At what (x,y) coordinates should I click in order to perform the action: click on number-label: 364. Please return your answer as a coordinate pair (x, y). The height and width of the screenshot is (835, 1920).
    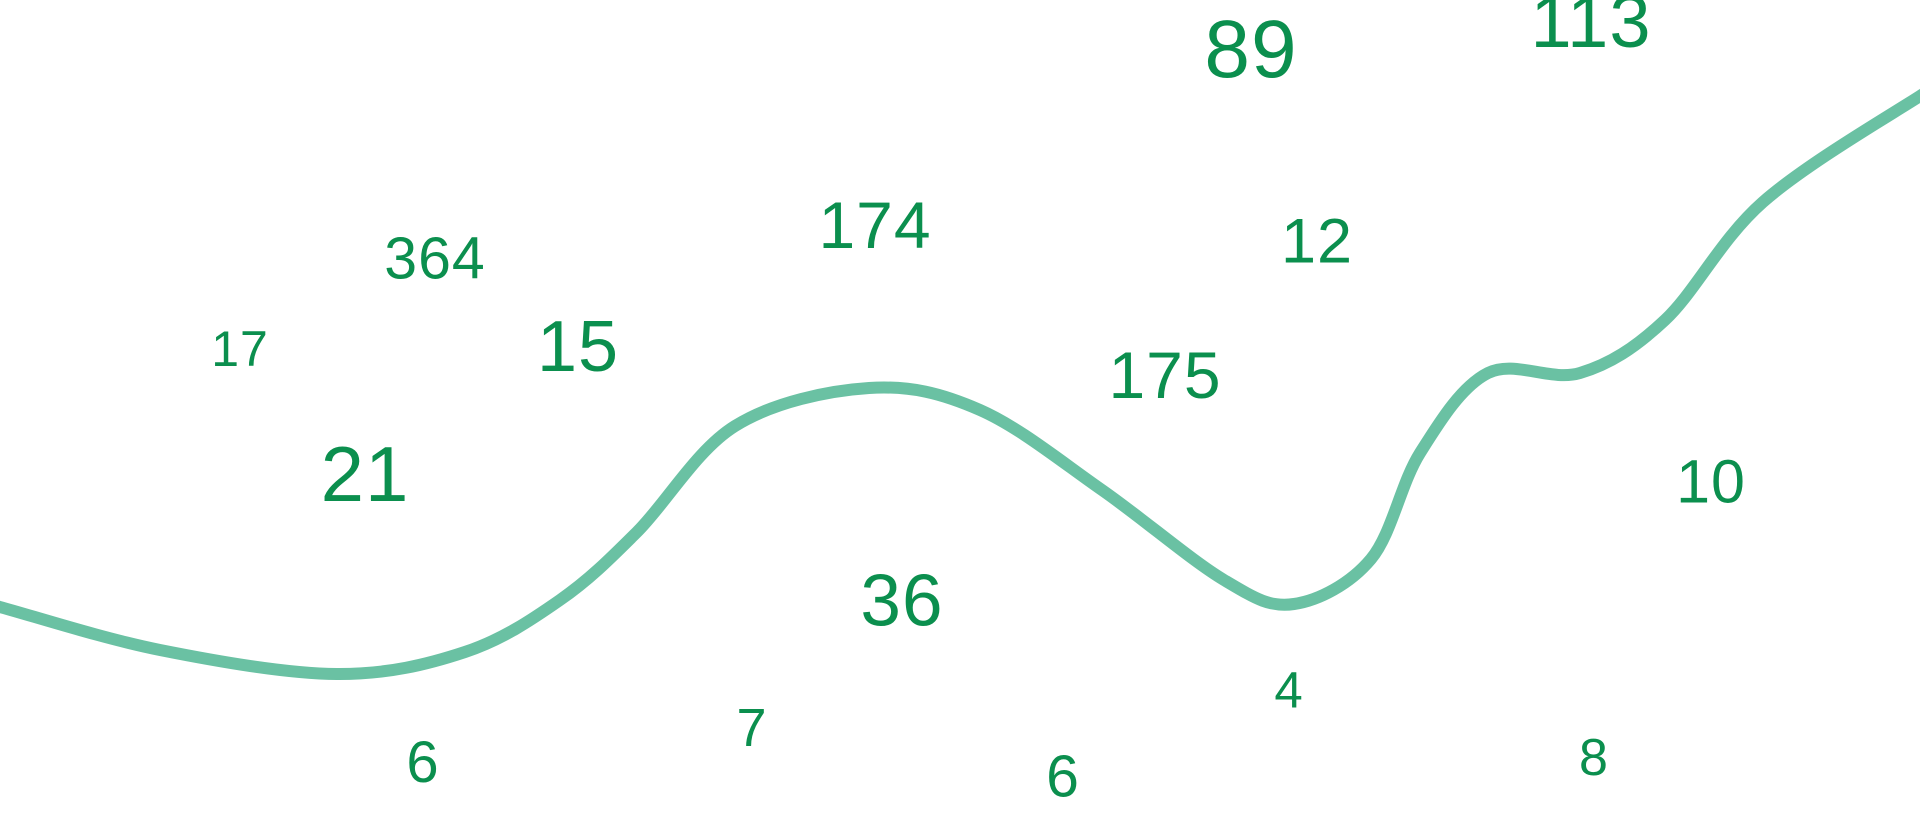
    Looking at the image, I should click on (435, 258).